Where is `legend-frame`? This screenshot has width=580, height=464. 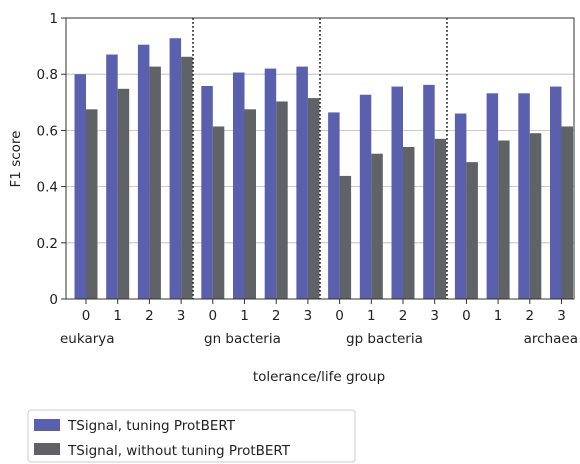
legend-frame is located at coordinates (191, 436).